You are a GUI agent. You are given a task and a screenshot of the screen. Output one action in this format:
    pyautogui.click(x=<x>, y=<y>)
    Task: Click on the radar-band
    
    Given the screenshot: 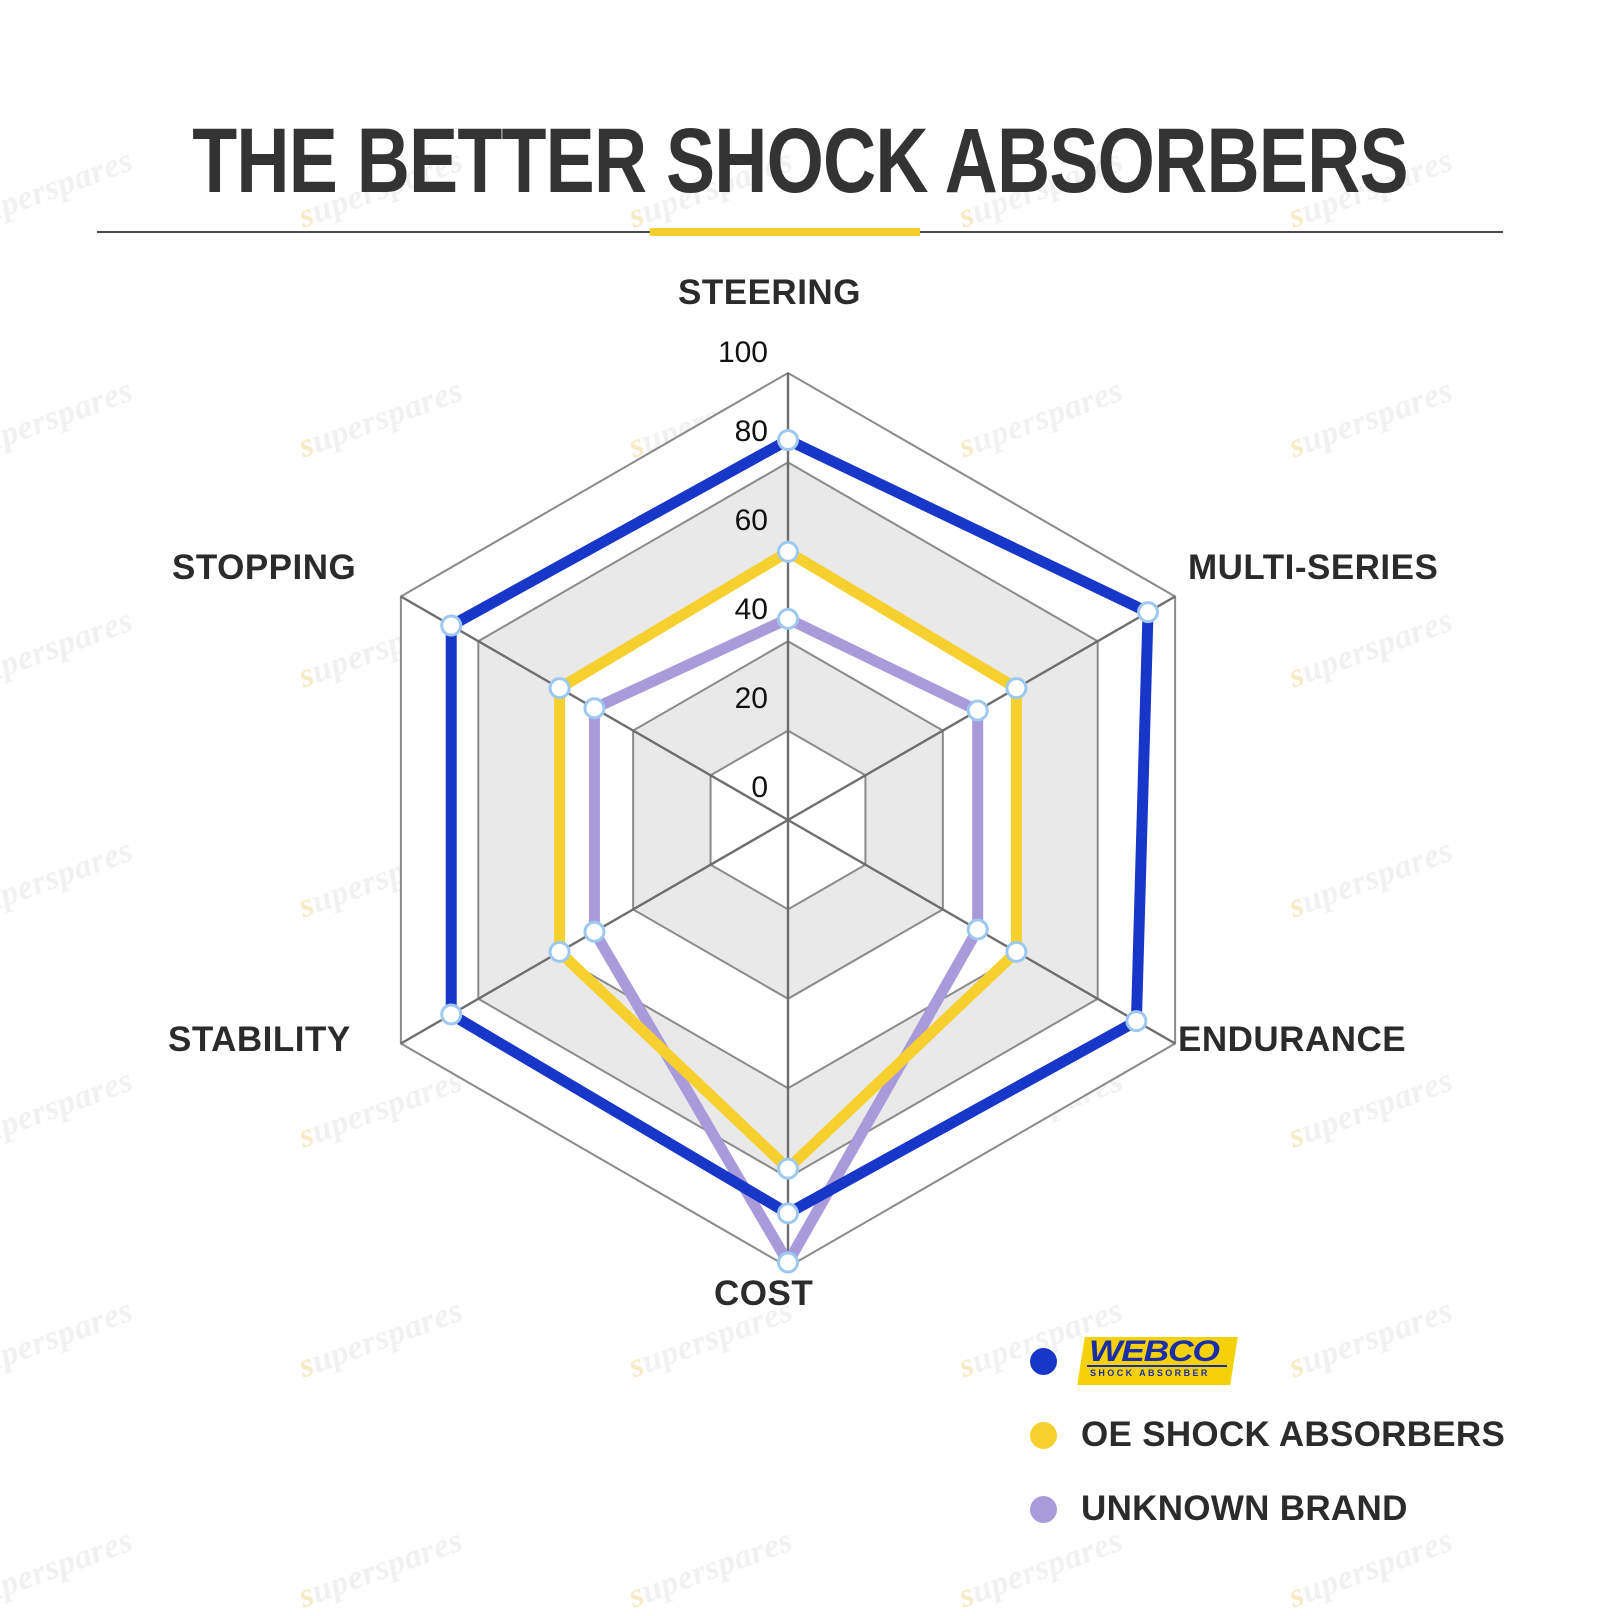 What is the action you would take?
    pyautogui.click(x=788, y=820)
    